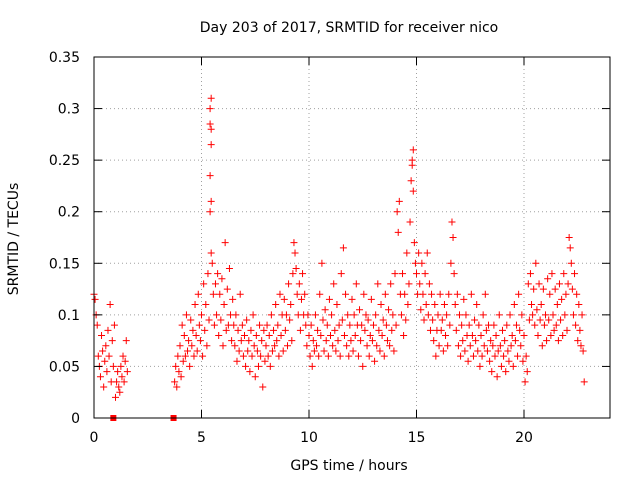  What do you see at coordinates (75, 419) in the screenshot?
I see `y-tick-label: 0` at bounding box center [75, 419].